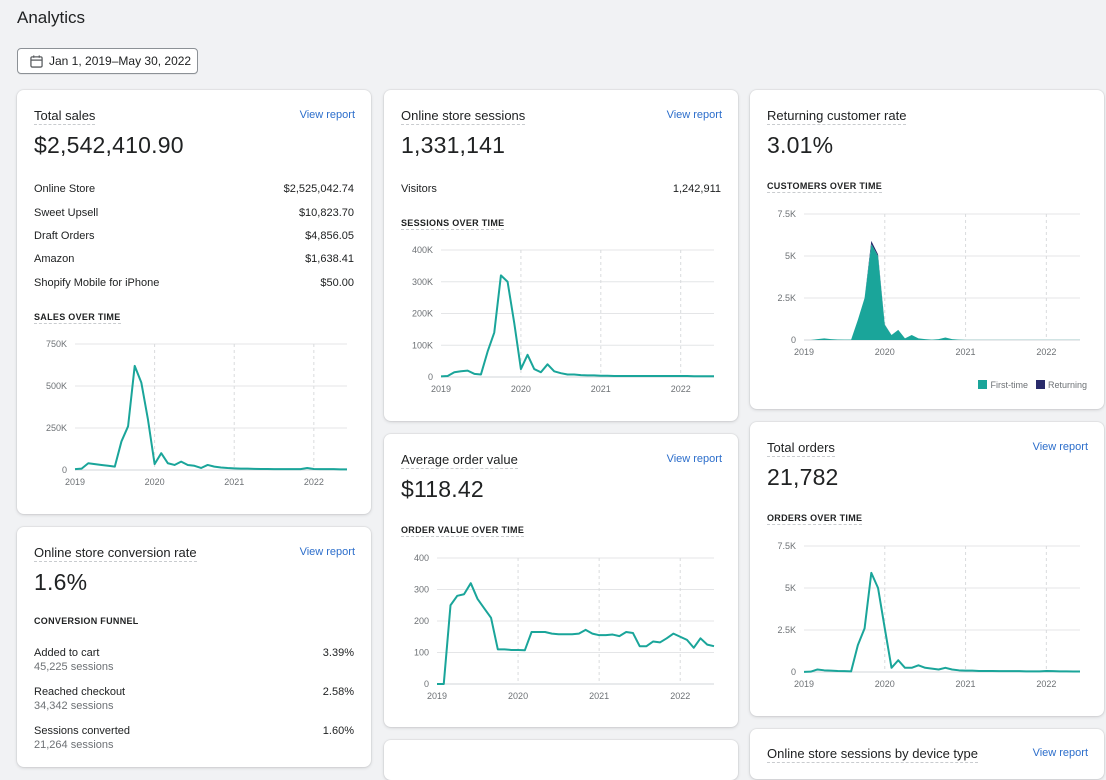  Describe the element at coordinates (1060, 753) in the screenshot. I see `device-view-report-link: View report` at that location.